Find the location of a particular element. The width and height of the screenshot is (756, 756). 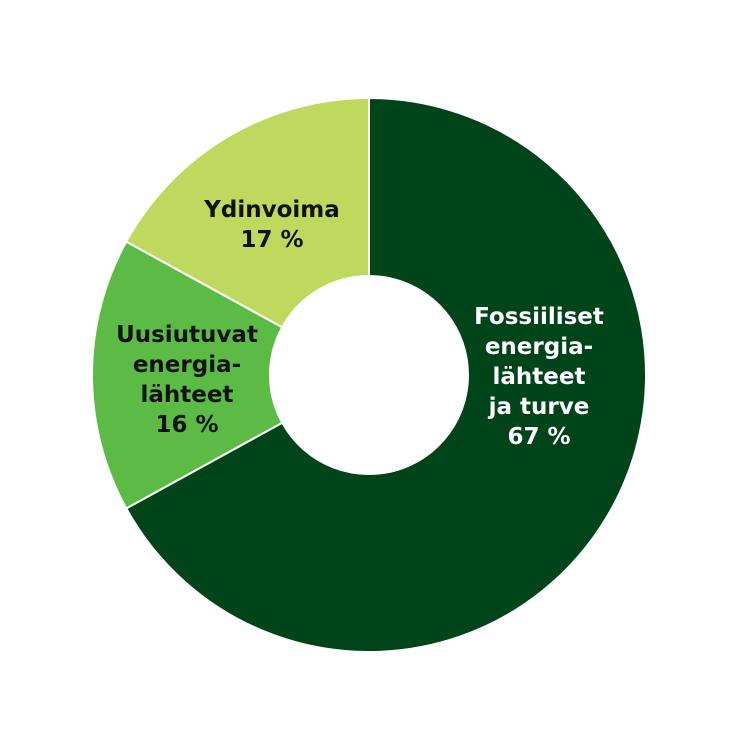

slice-value-label: 17 % is located at coordinates (271, 240).